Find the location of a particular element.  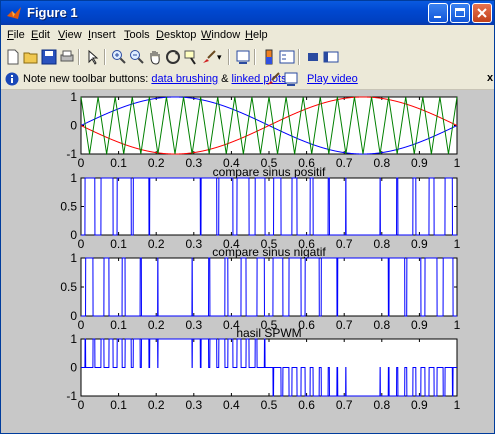

info-prefix: Note new toolbar buttons: is located at coordinates (87, 79).